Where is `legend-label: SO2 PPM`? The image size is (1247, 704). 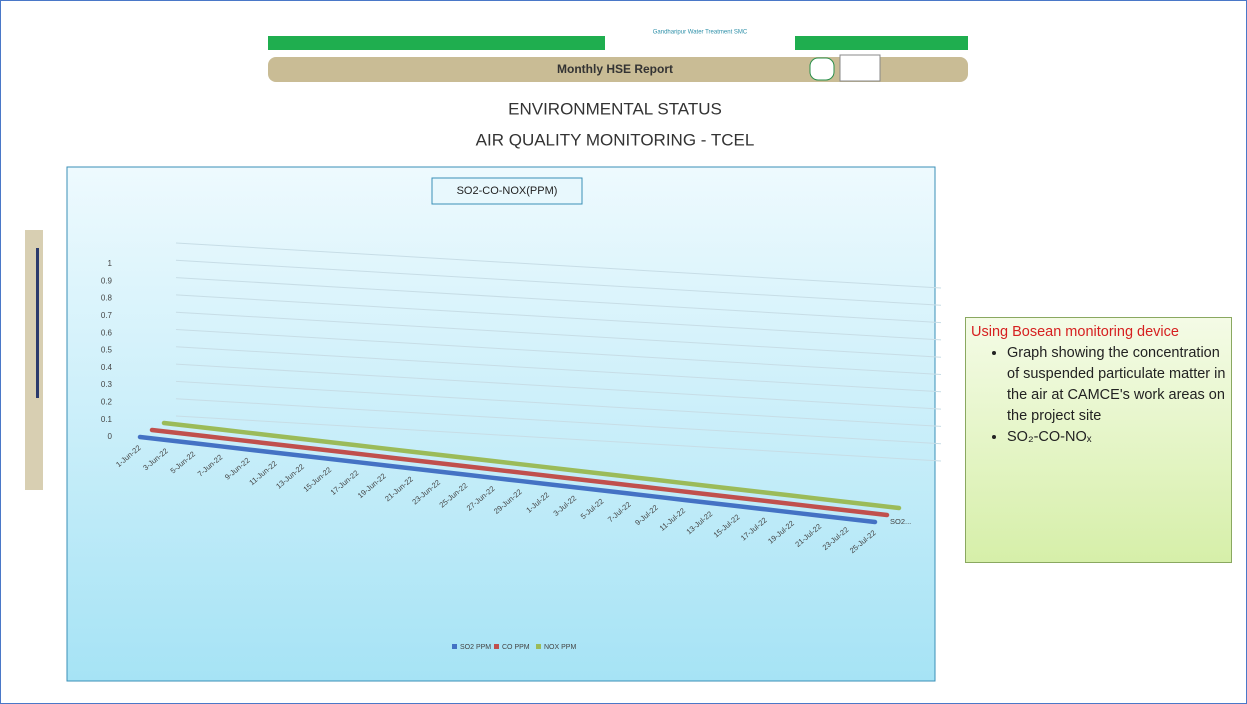 legend-label: SO2 PPM is located at coordinates (475, 647).